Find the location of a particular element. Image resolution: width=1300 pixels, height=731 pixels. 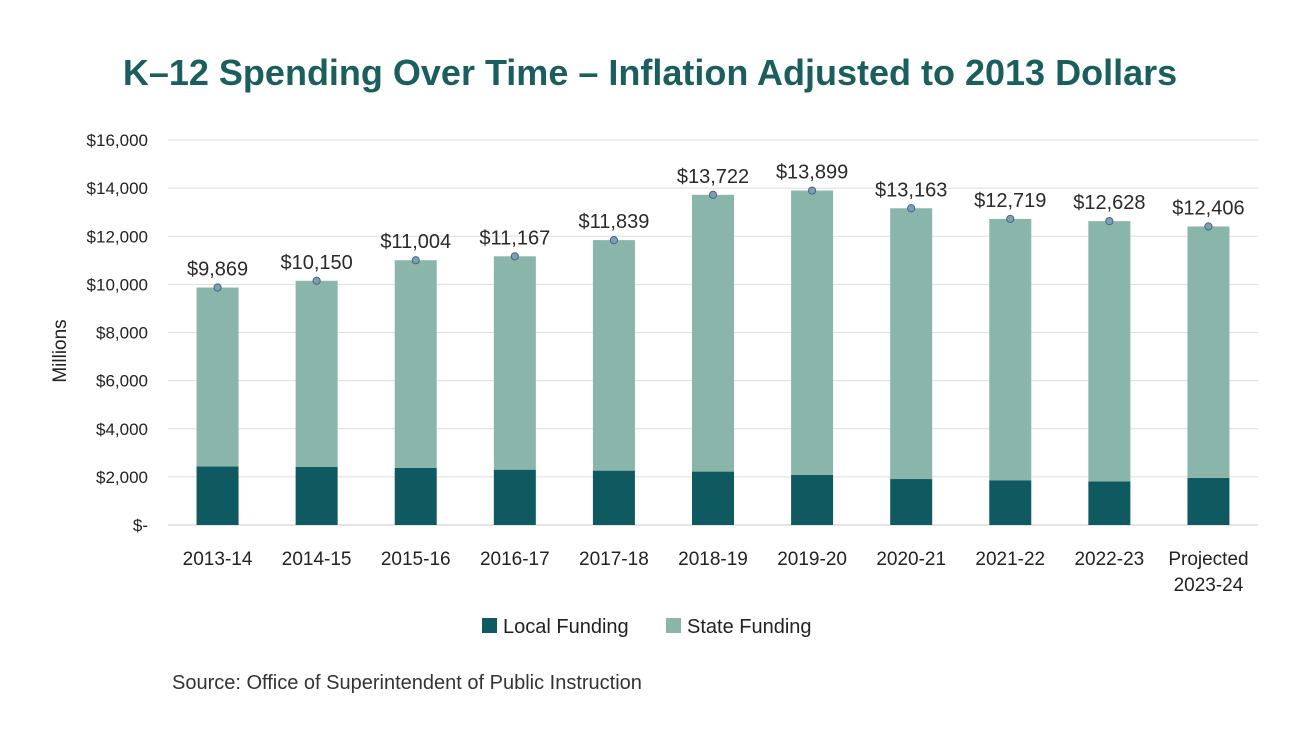

x-tick-label: 2017-18 is located at coordinates (614, 559).